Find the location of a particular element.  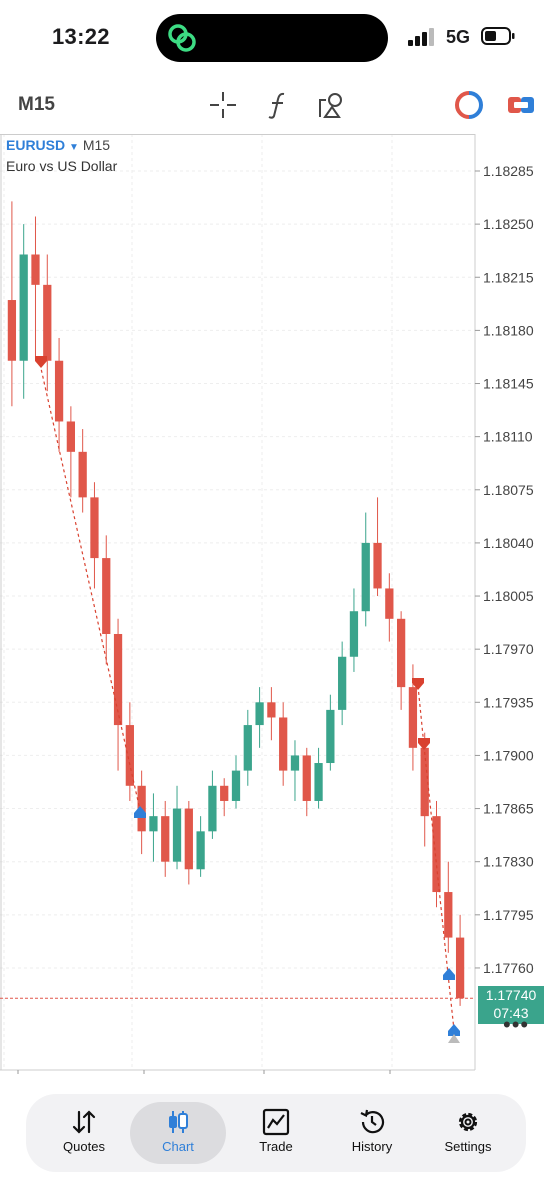

nav-label: Trade is located at coordinates (276, 1146).